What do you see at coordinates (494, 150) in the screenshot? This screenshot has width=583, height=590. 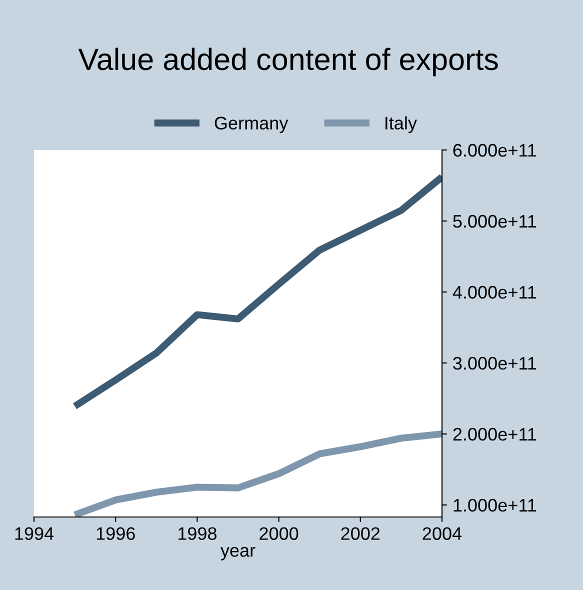 I see `y-tick-label: 6.000e+11` at bounding box center [494, 150].